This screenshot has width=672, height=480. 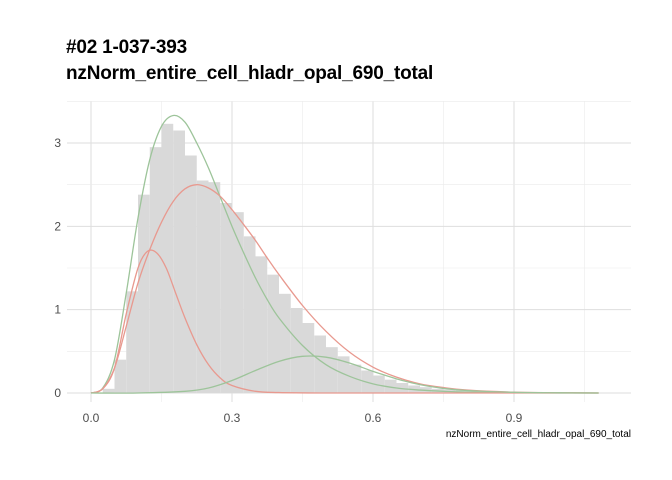 I want to click on y-tick-label: 0, so click(x=57, y=393).